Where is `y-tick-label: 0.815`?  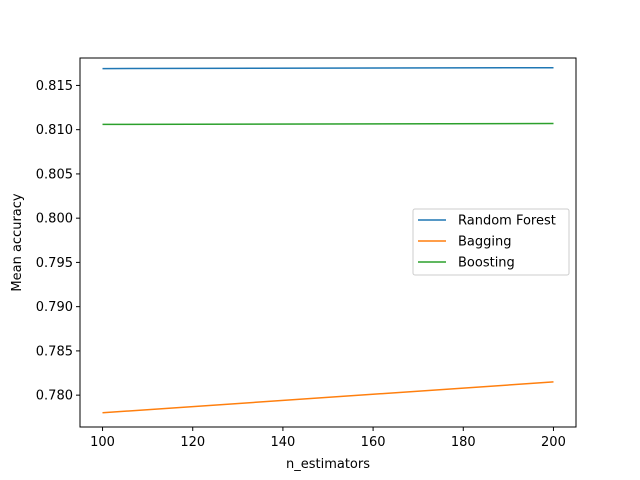 y-tick-label: 0.815 is located at coordinates (54, 86).